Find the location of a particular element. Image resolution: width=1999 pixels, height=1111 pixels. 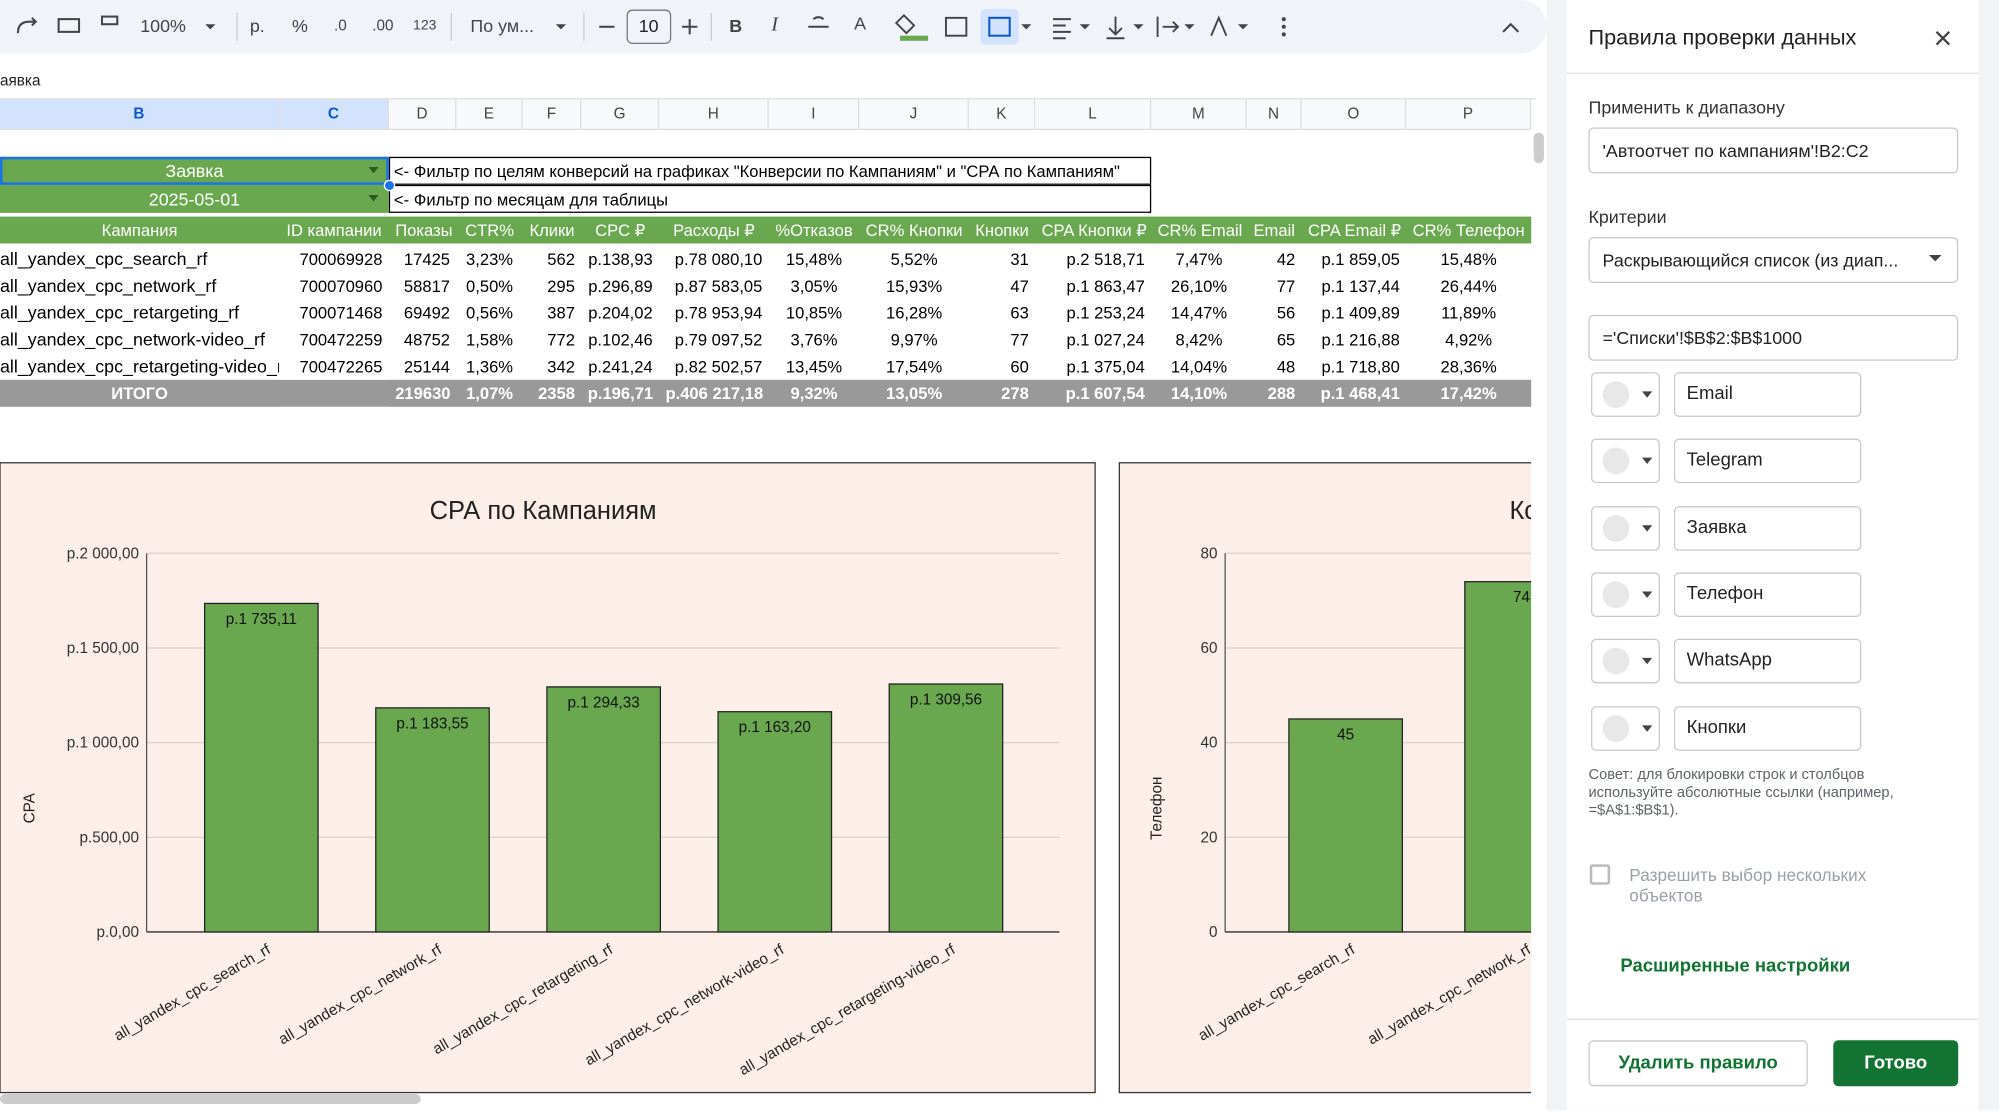

data-cell: р.87 583,05 is located at coordinates (714, 286).